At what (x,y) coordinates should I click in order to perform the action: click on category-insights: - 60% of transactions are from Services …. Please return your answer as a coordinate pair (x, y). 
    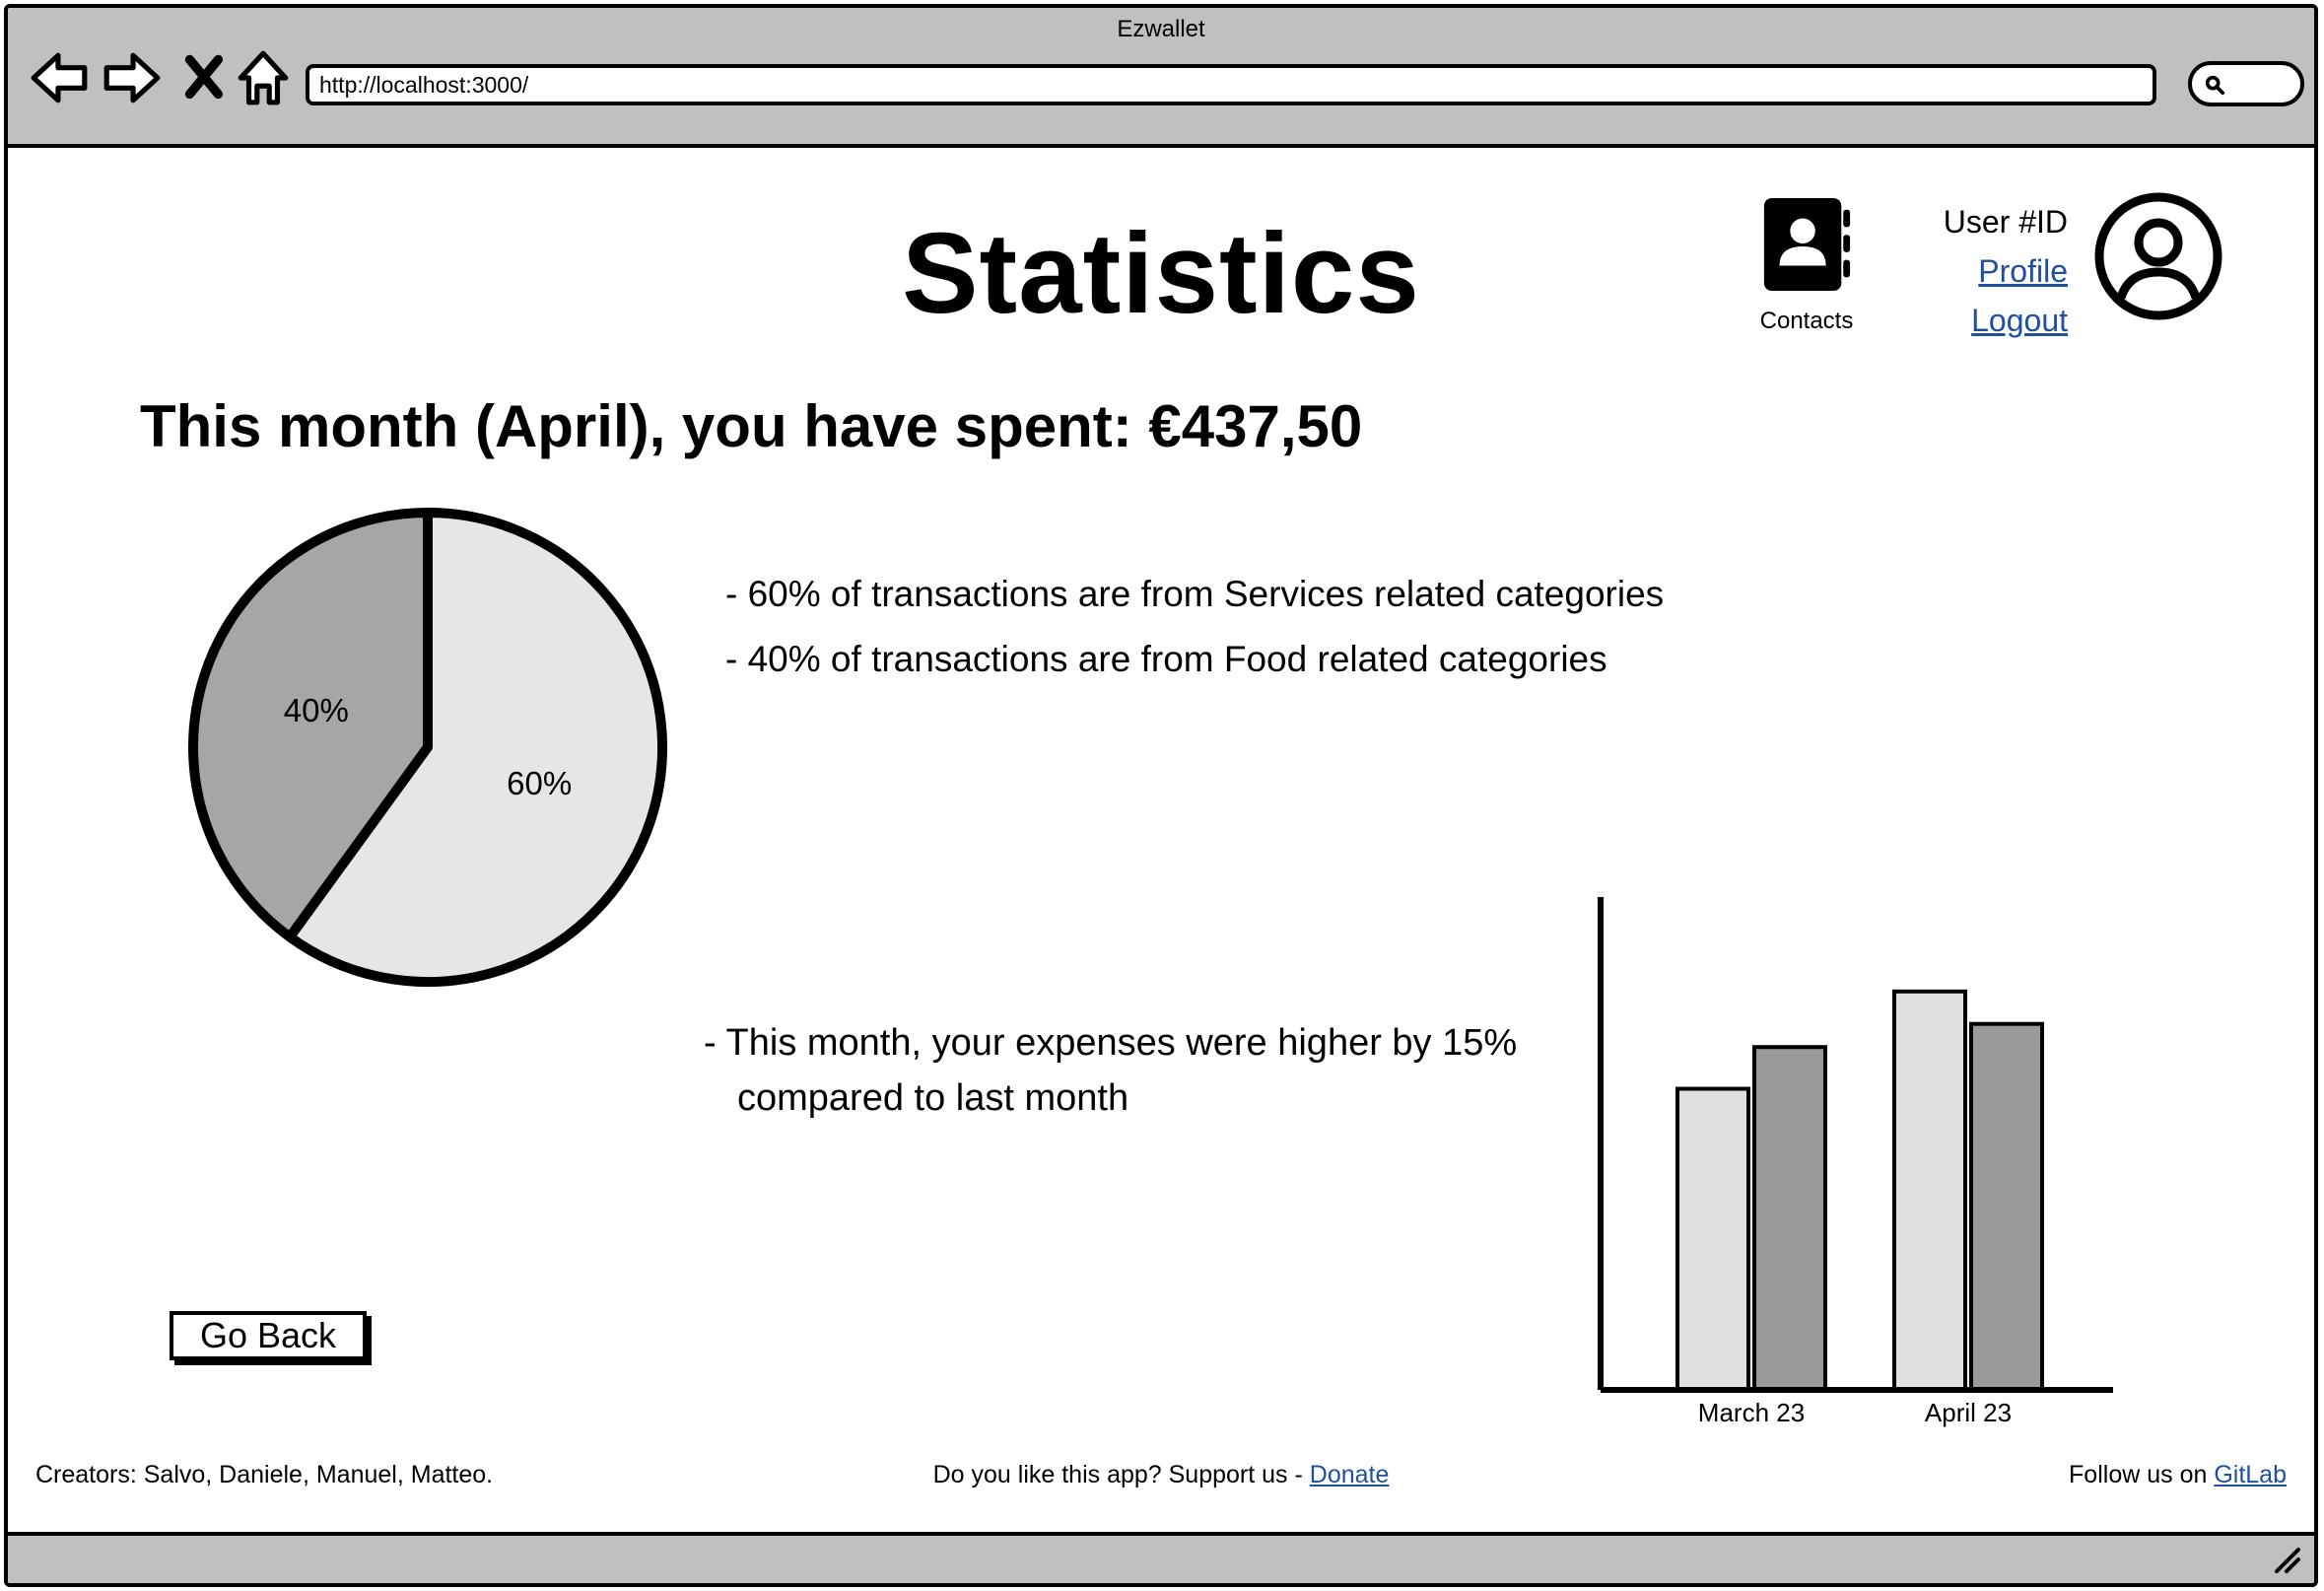
    Looking at the image, I should click on (1195, 627).